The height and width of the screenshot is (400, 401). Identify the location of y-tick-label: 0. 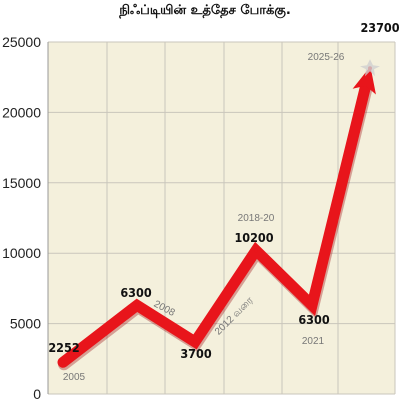
(37, 393).